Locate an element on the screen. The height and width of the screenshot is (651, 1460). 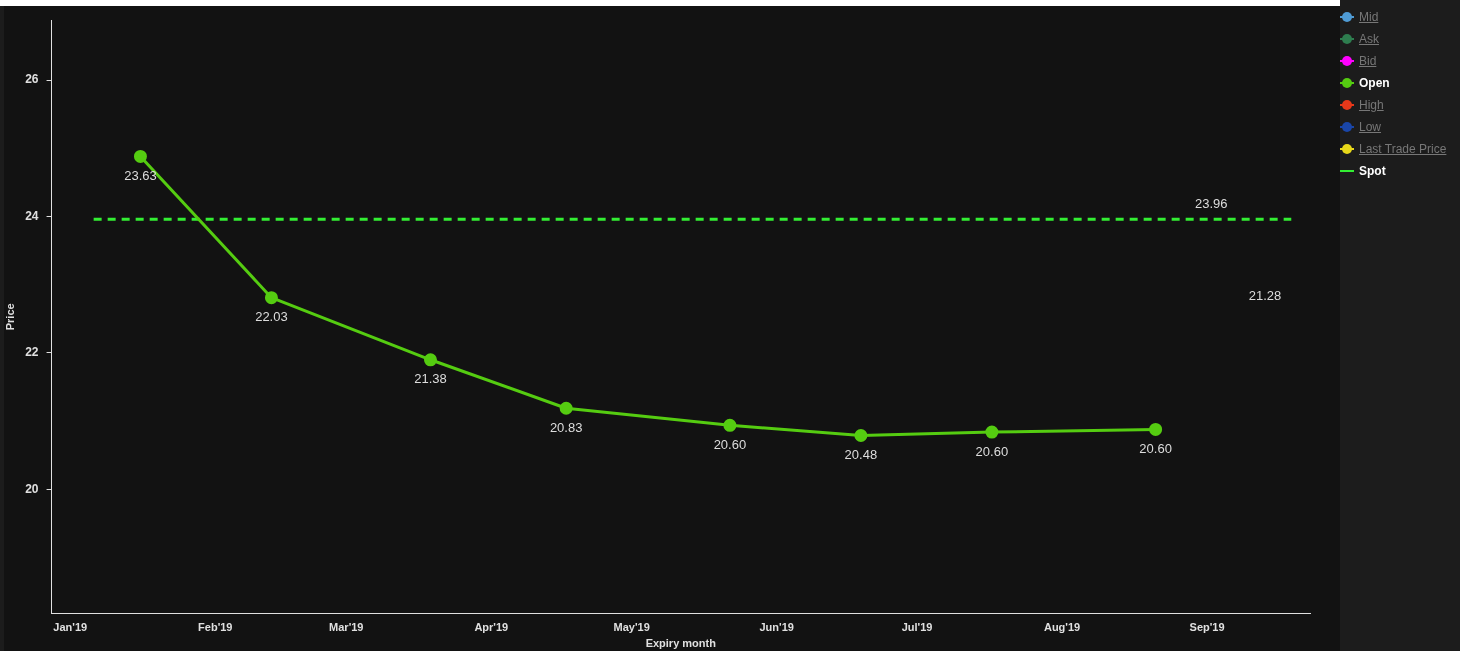
legend-label: Bid is located at coordinates (1368, 61).